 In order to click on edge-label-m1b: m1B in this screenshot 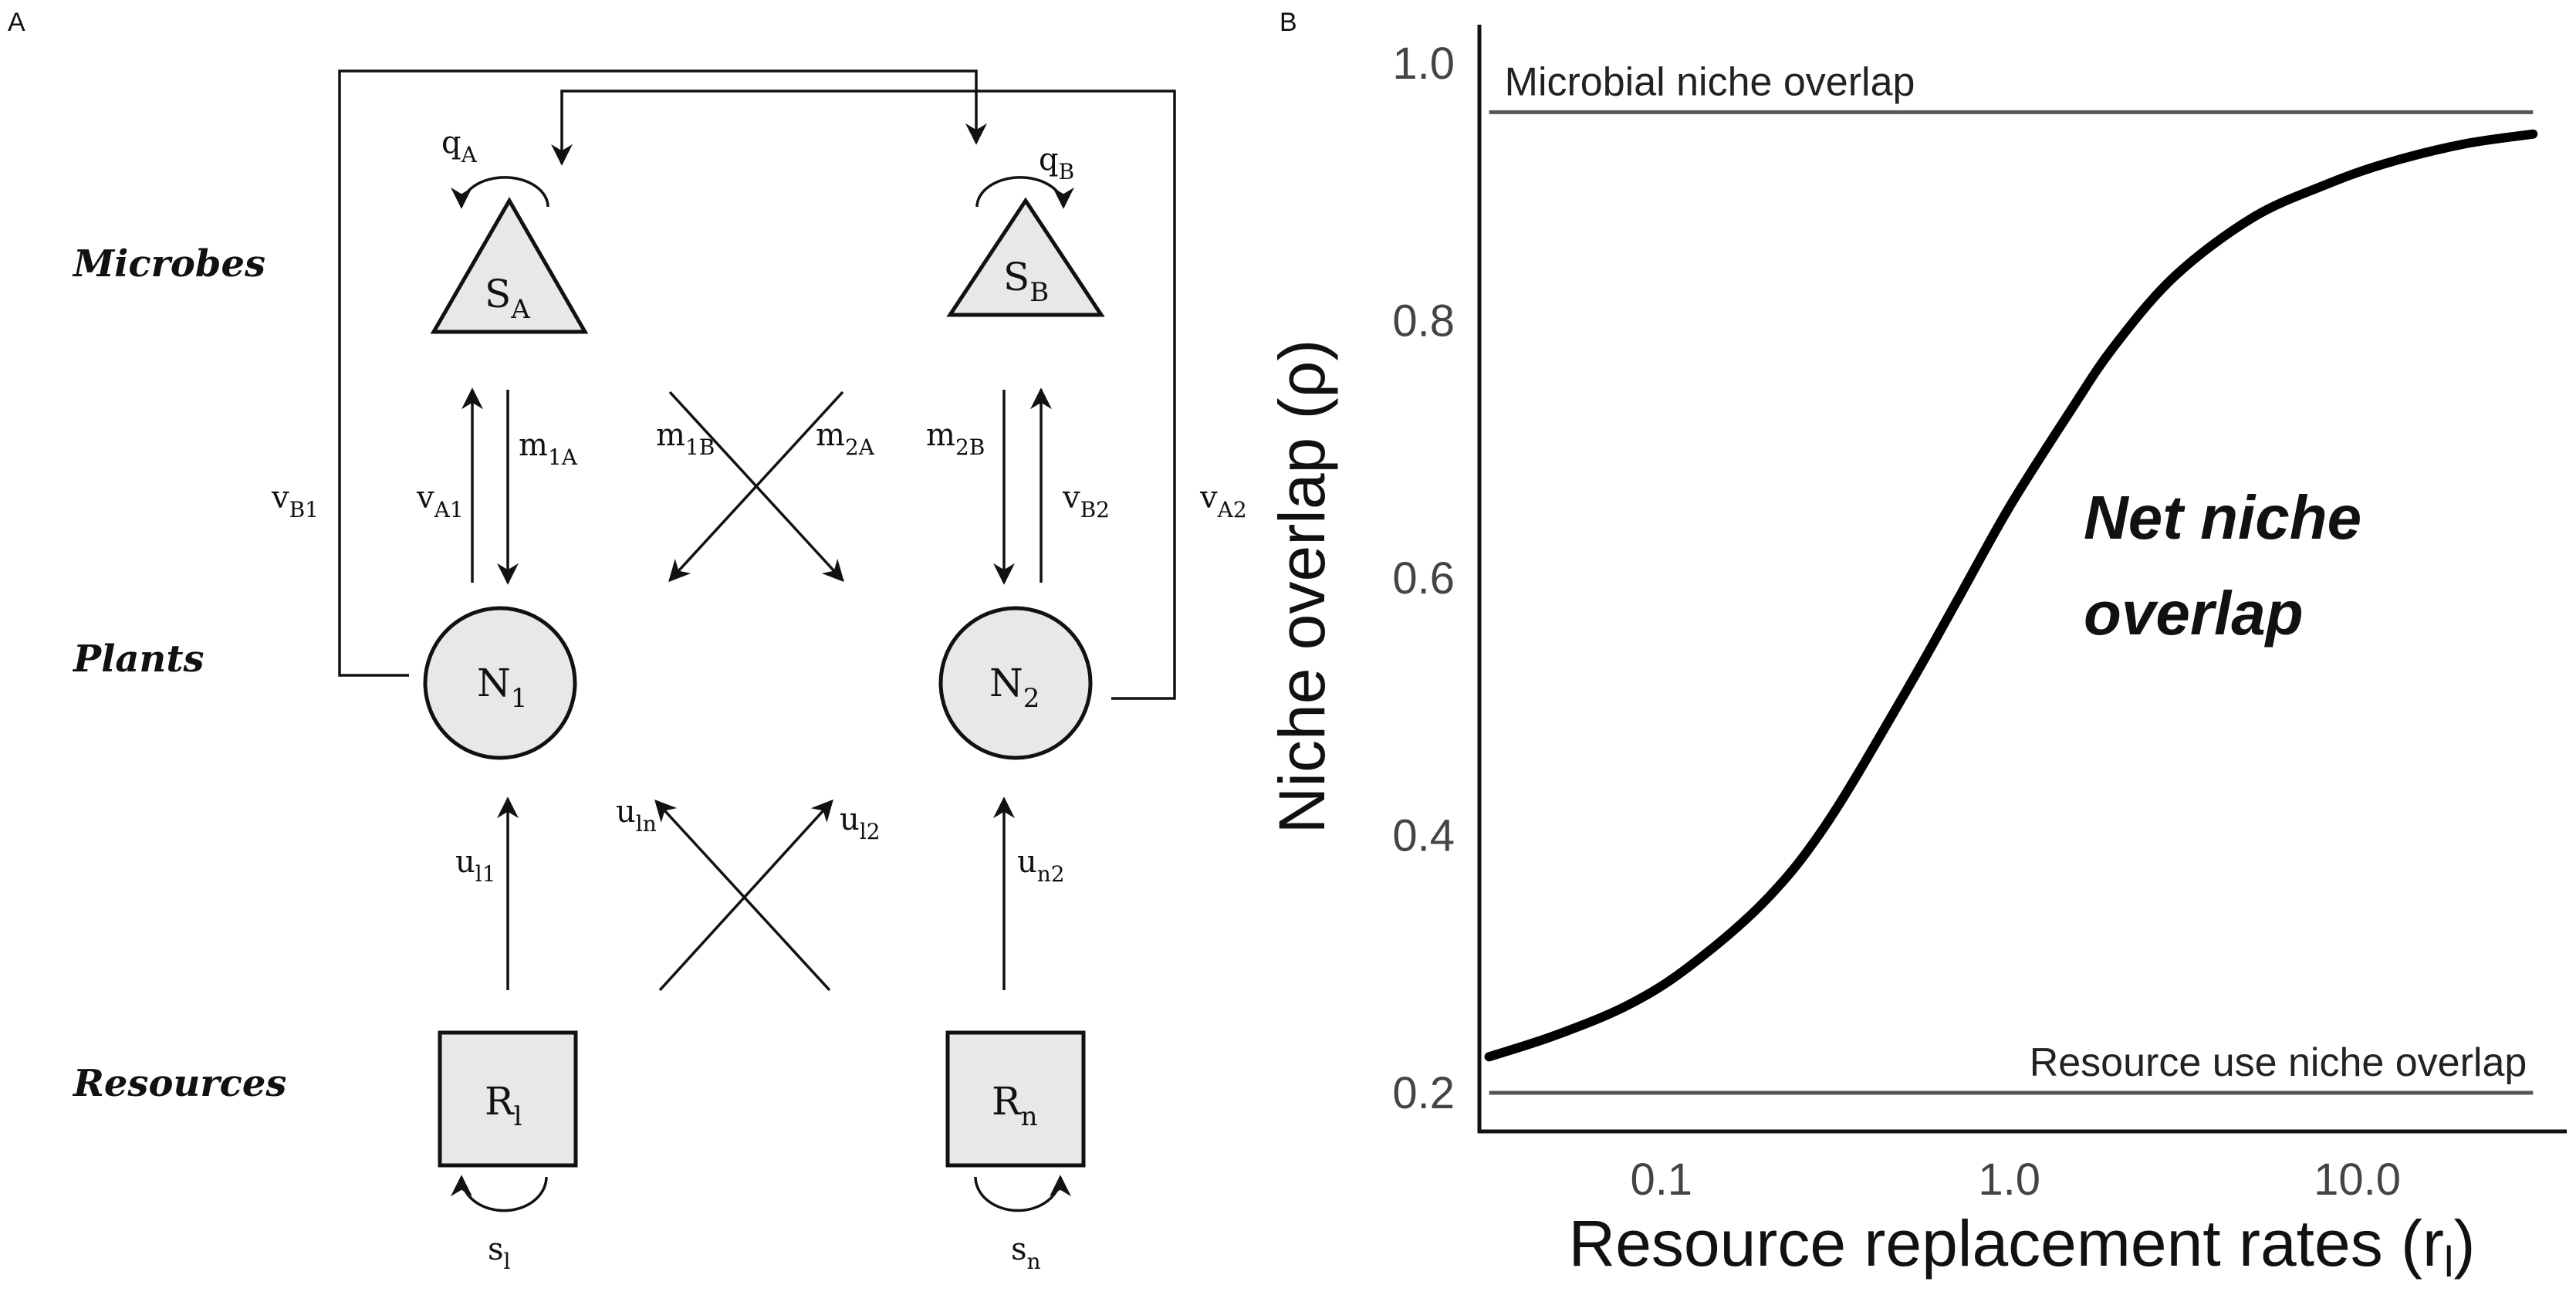, I will do `click(685, 439)`.